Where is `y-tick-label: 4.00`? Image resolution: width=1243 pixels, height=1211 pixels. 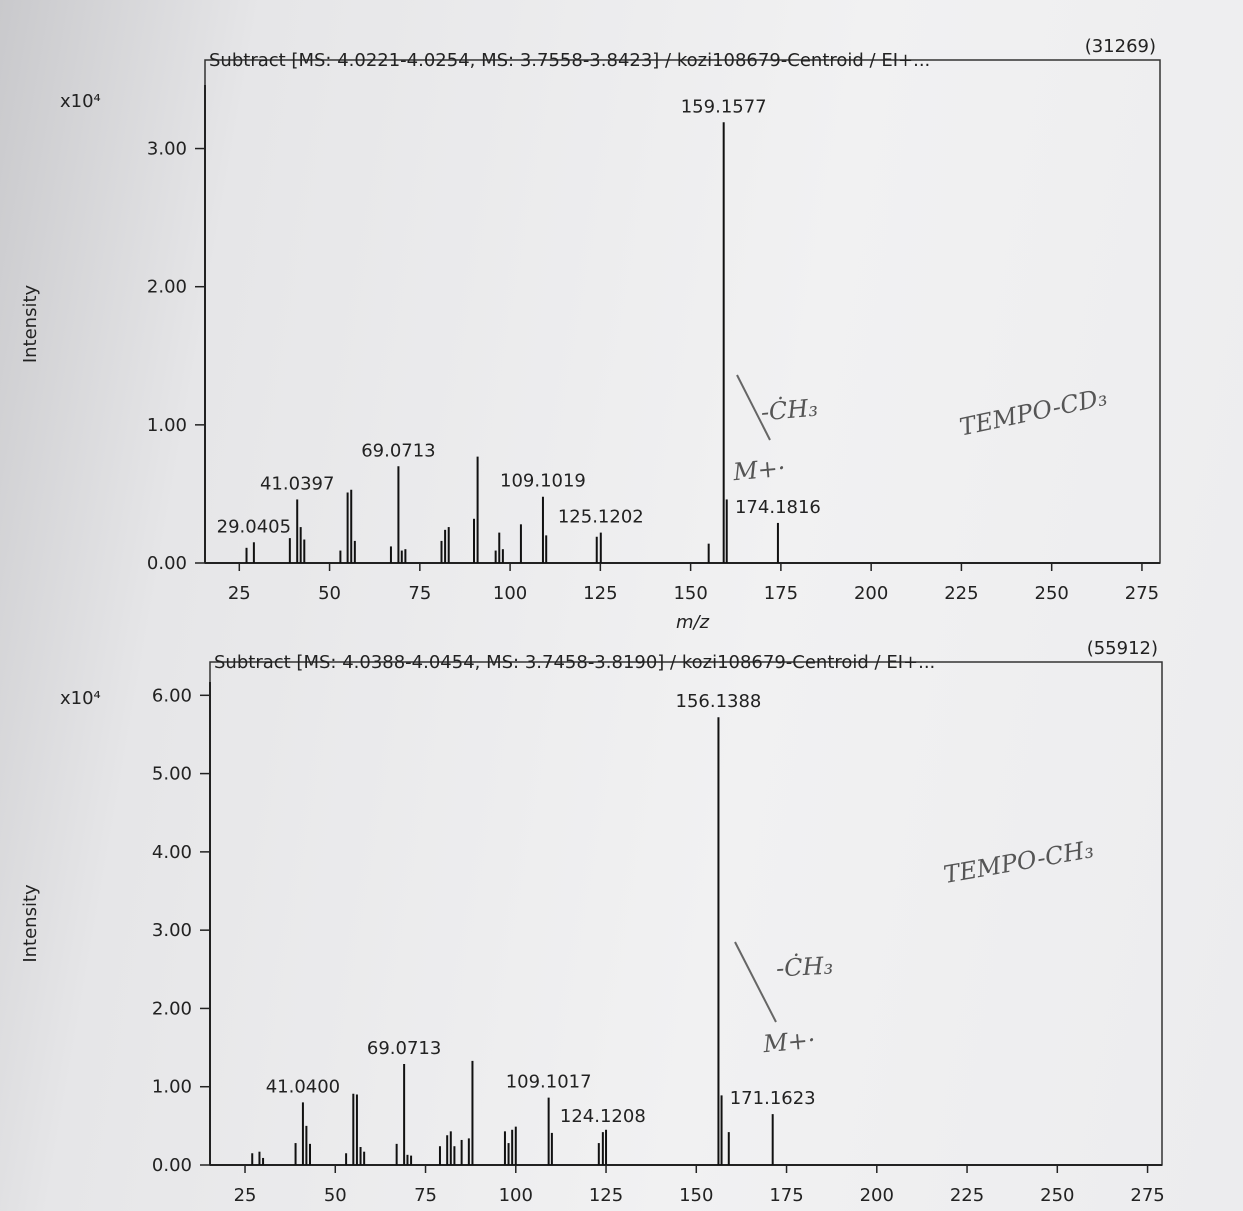 y-tick-label: 4.00 is located at coordinates (172, 852).